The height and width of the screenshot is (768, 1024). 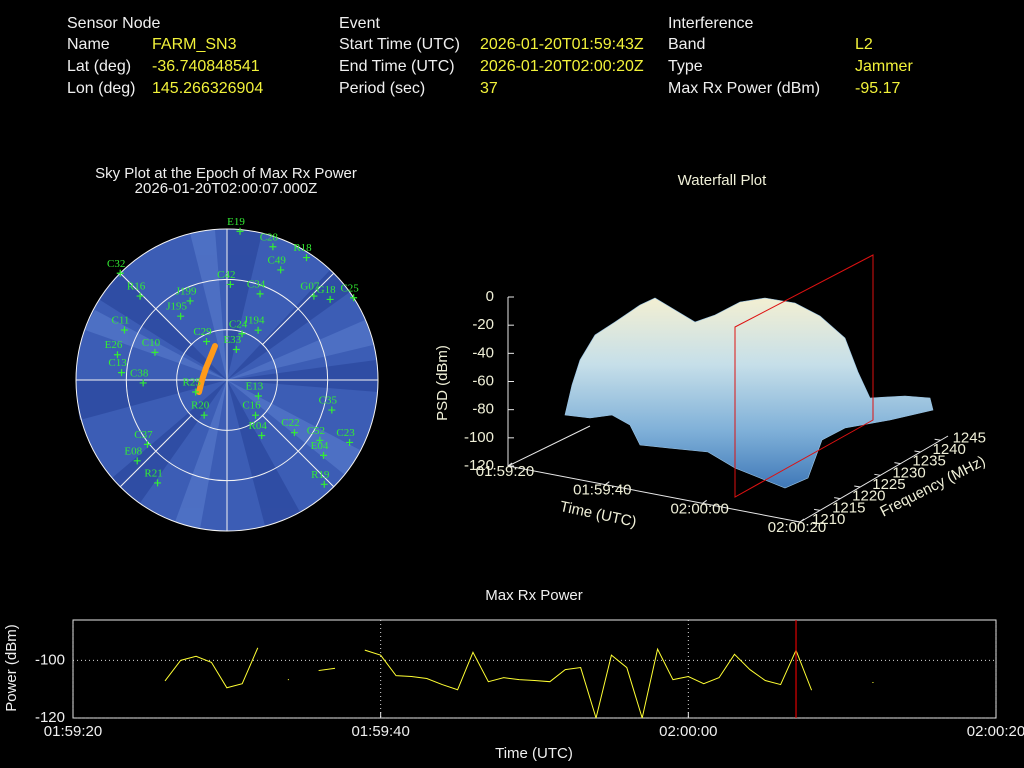 I want to click on field-label: Period (sec), so click(x=382, y=88).